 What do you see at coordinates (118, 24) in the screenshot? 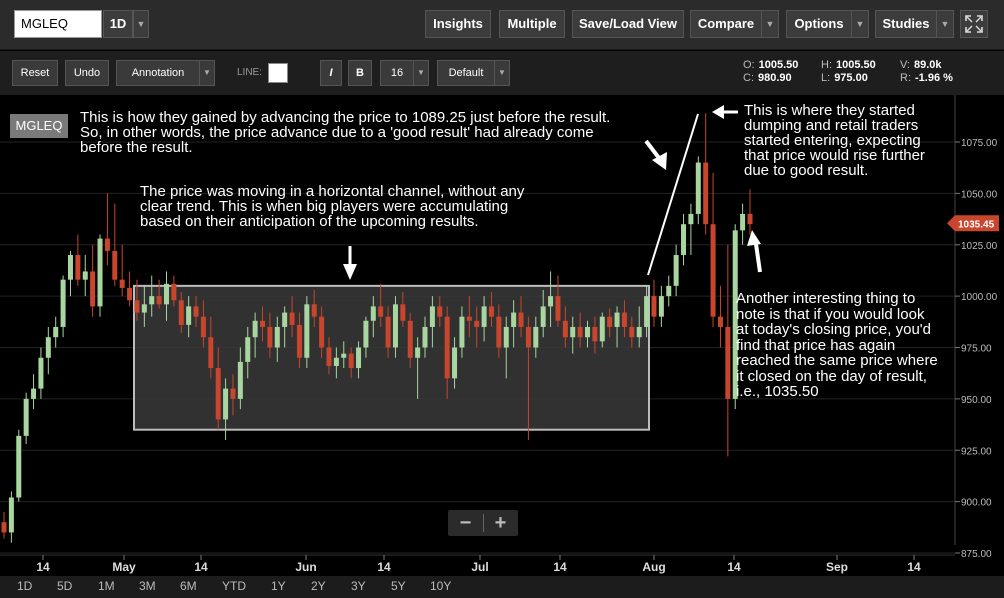
I see `interval-button: 1D` at bounding box center [118, 24].